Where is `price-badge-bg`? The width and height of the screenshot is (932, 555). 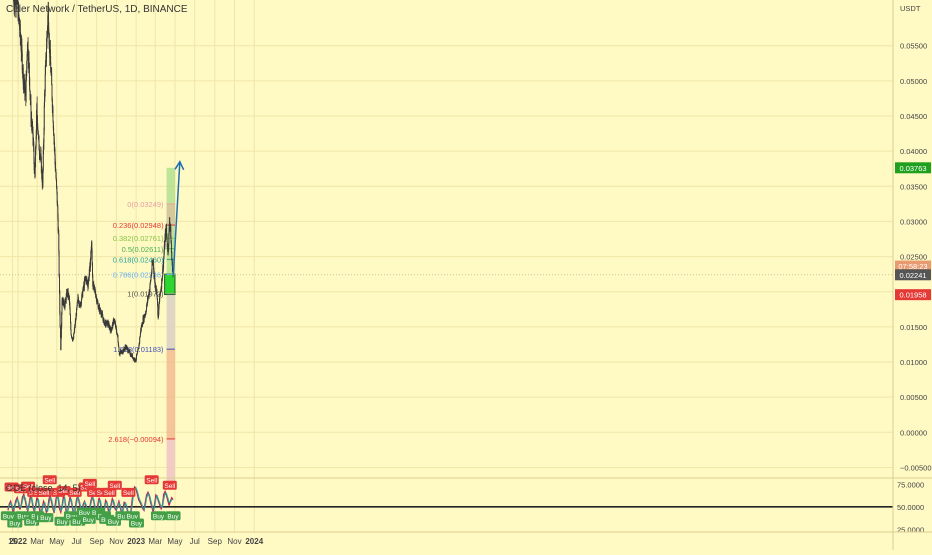 price-badge-bg is located at coordinates (913, 275).